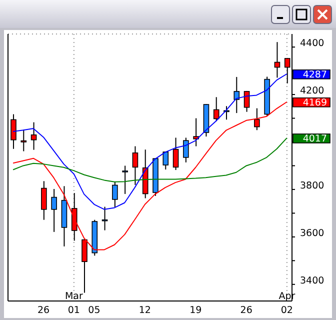  Describe the element at coordinates (94, 310) in the screenshot. I see `x-tick-label: 05` at that location.